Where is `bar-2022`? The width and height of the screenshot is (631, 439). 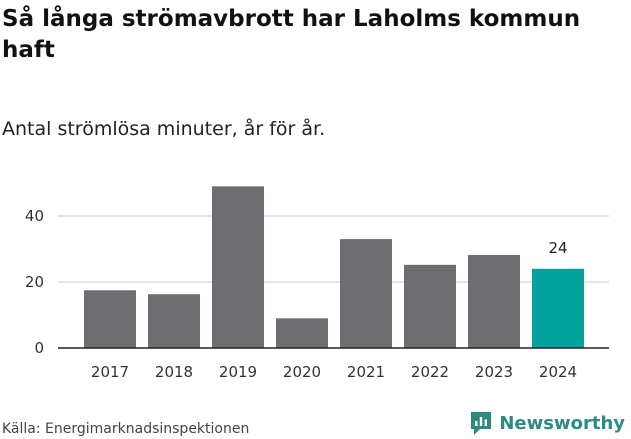
bar-2022 is located at coordinates (430, 306).